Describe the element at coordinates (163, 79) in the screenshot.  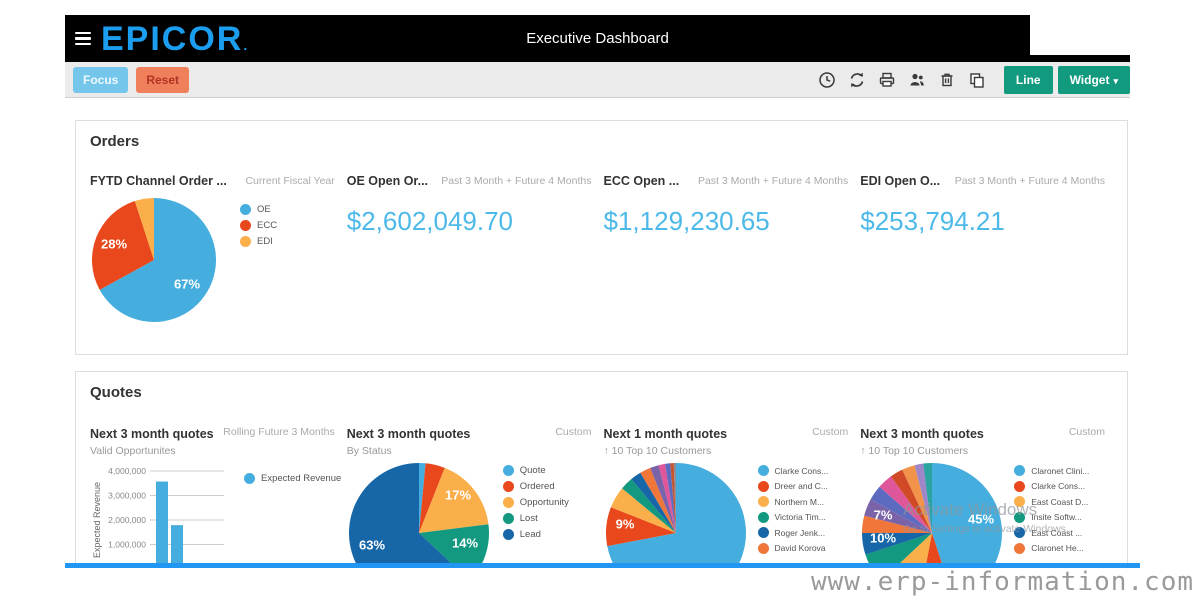
I see `reset-button: Reset` at that location.